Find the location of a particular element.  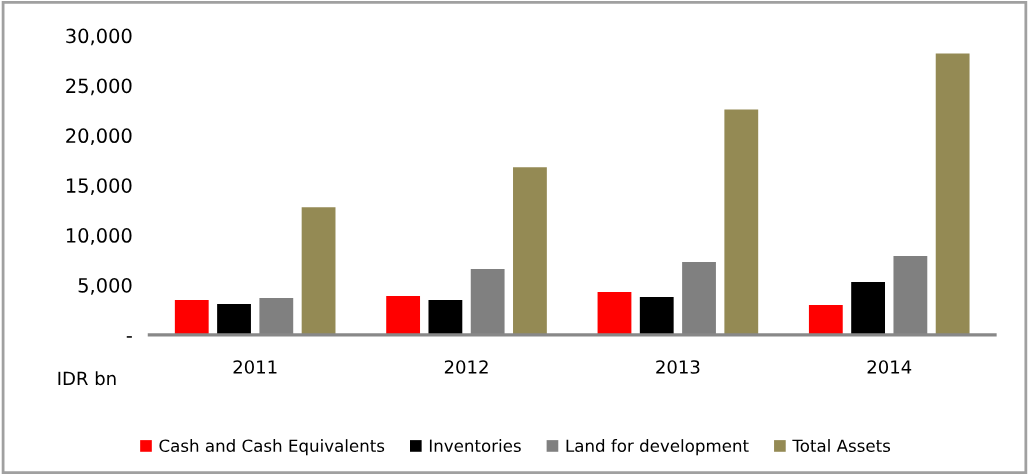

x-tick-label: 2013 is located at coordinates (678, 367).